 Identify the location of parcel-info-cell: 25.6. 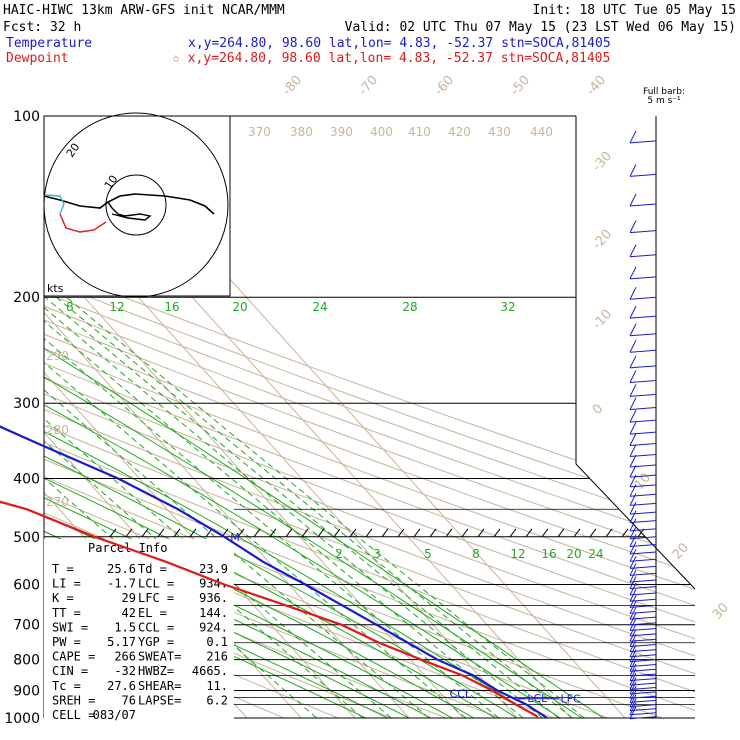
(121, 569).